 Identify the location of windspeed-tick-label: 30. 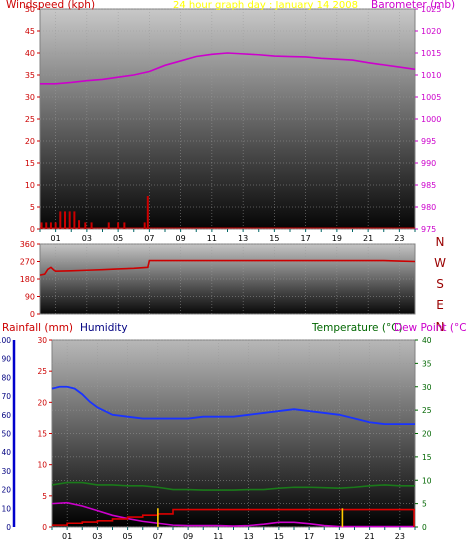
(30, 97).